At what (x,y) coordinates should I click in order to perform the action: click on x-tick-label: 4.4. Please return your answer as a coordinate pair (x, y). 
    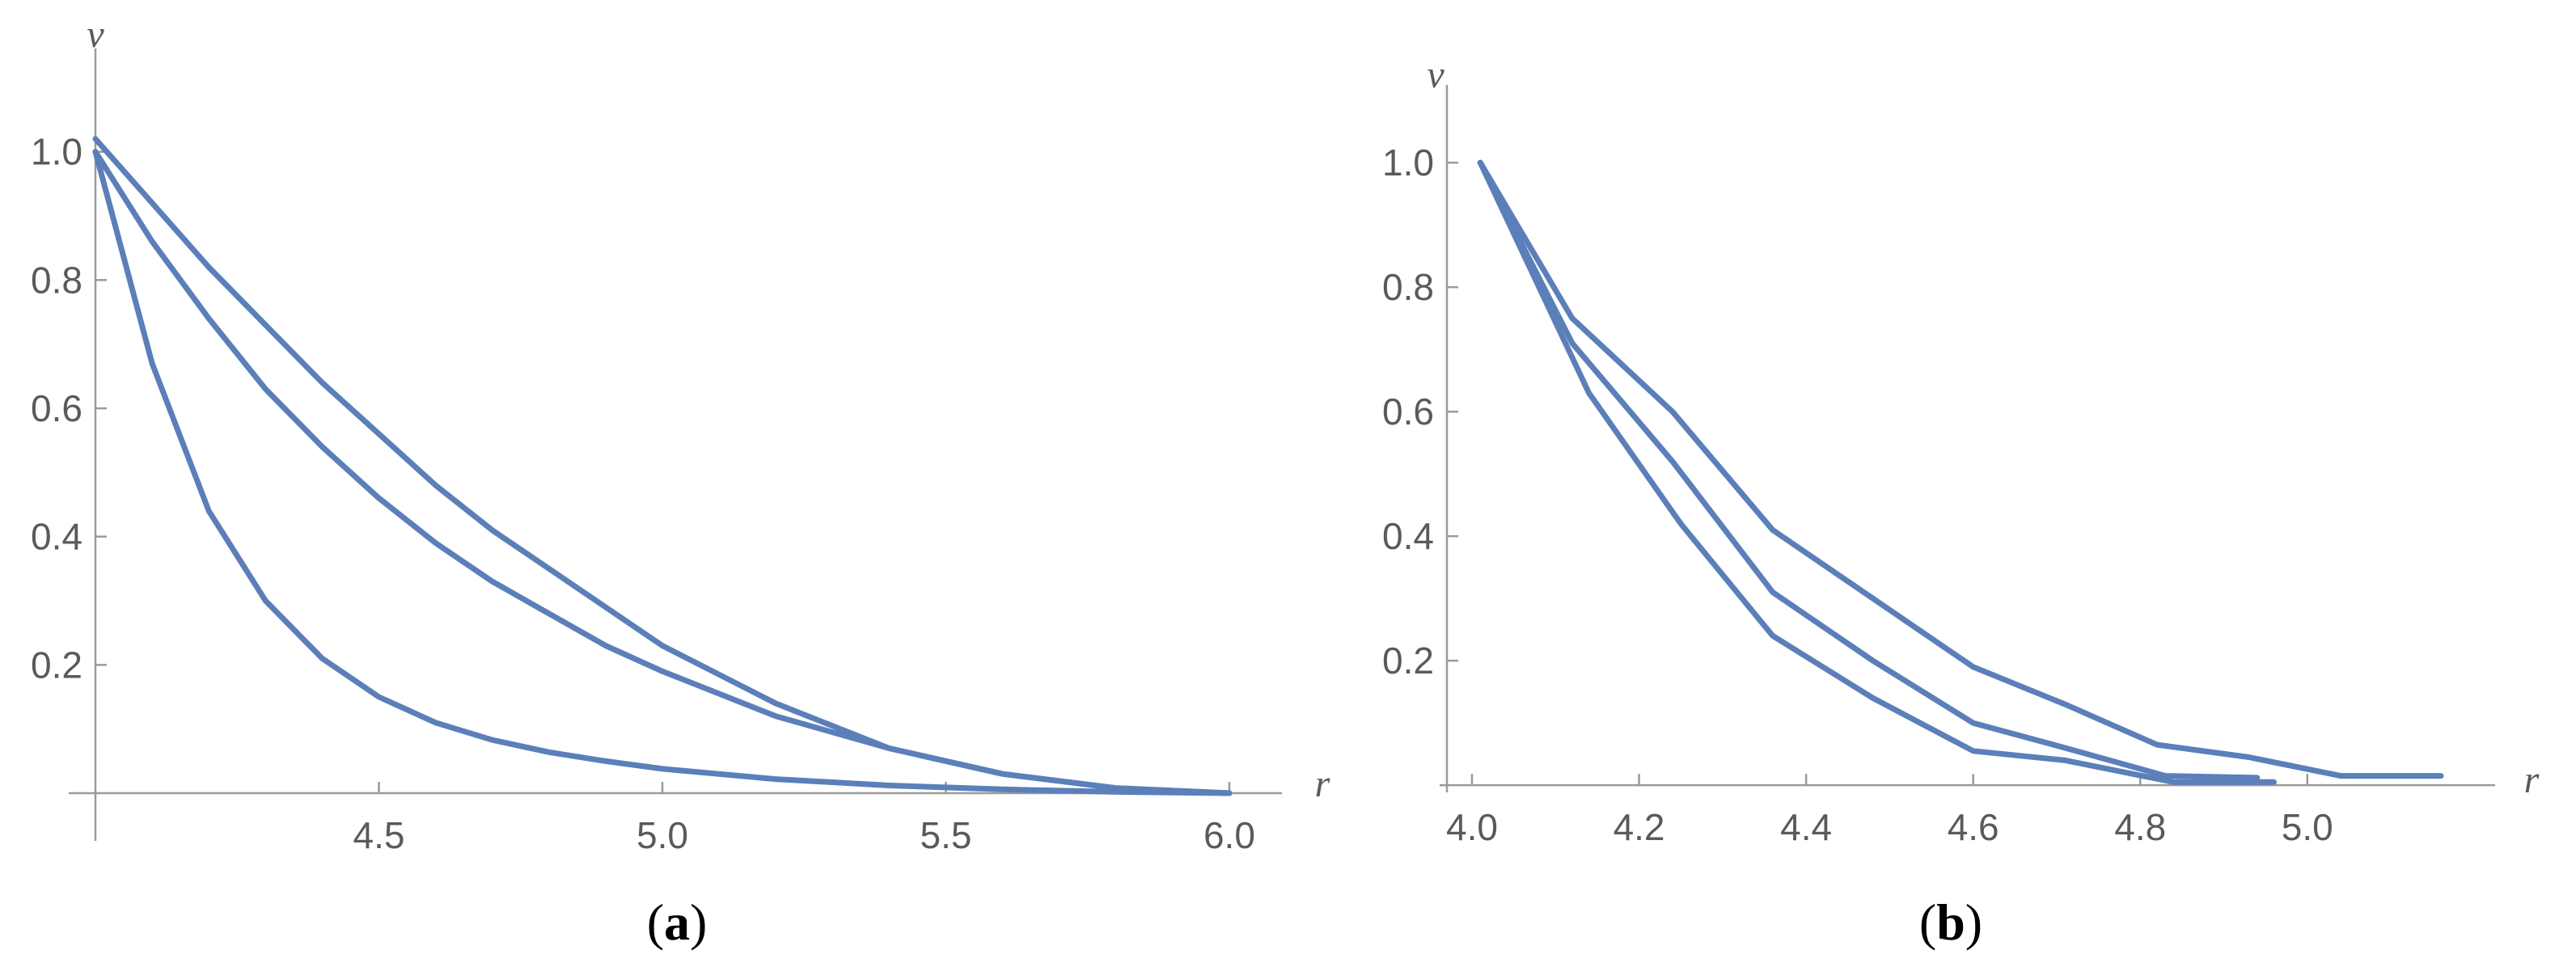
    Looking at the image, I should click on (1806, 827).